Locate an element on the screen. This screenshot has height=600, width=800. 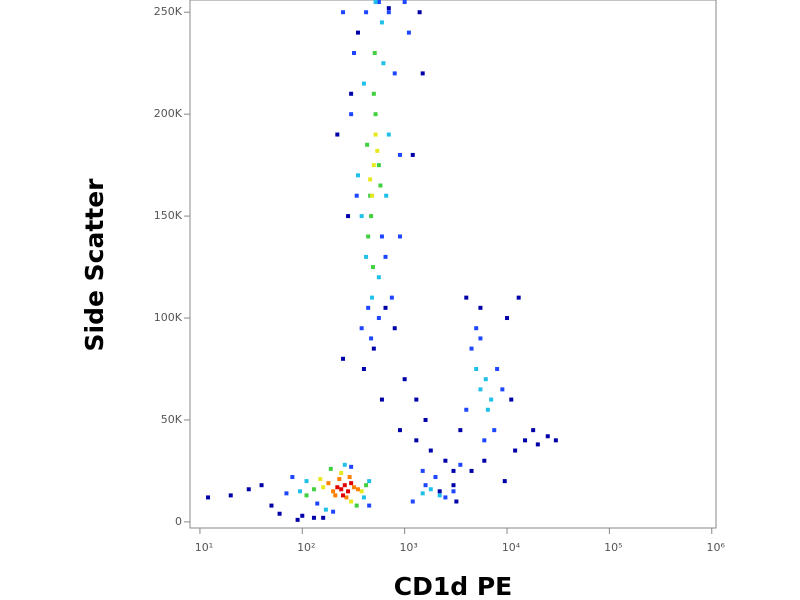
y-tick-label: 100K is located at coordinates (168, 317).